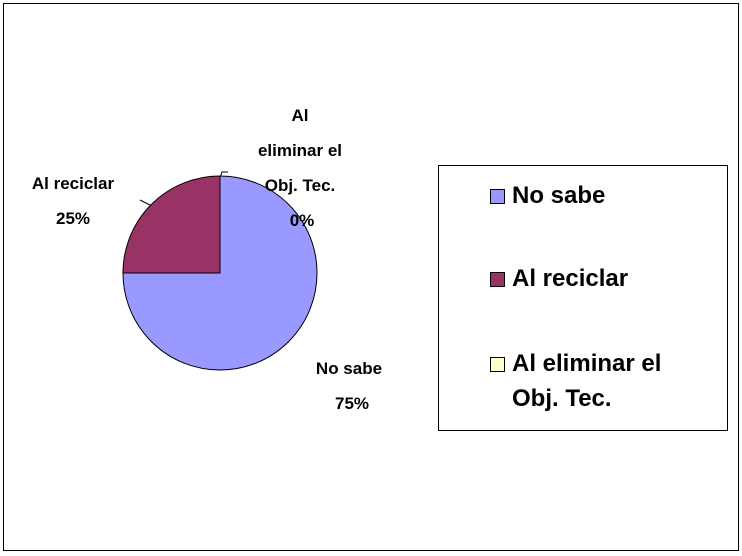  Describe the element at coordinates (349, 368) in the screenshot. I see `slice-label: No sabe` at that location.